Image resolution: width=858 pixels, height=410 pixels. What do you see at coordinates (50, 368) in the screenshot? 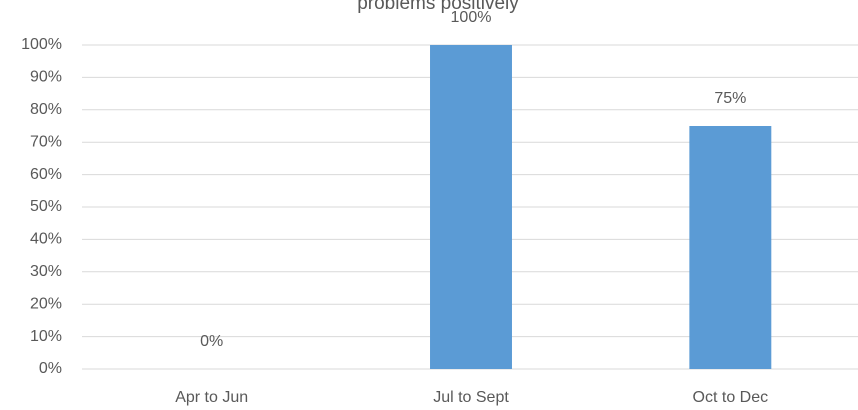
I see `y-tick-label: 0%` at bounding box center [50, 368].